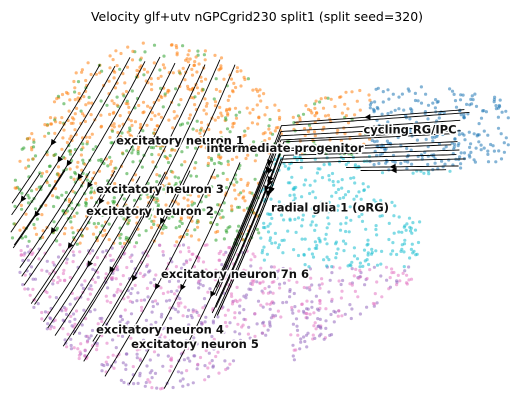 The width and height of the screenshot is (515, 408). I want to click on streamline, so click(160, 272).